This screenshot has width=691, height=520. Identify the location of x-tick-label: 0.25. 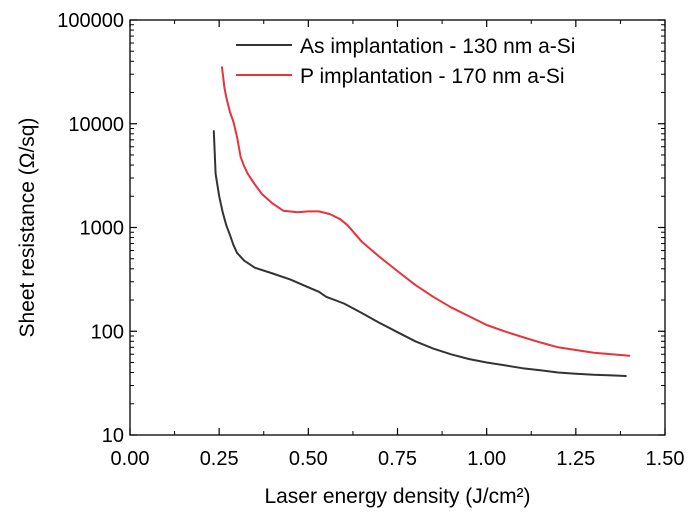
(219, 459).